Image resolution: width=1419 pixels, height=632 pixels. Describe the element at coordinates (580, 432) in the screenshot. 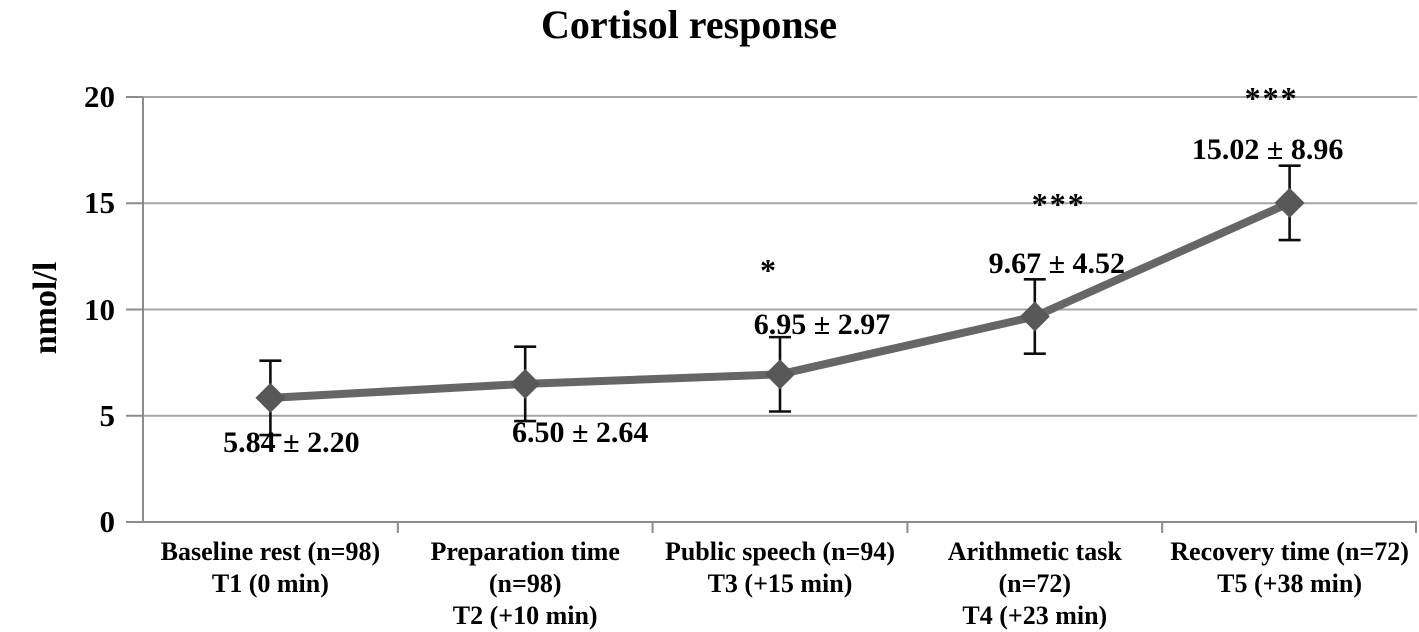

I see `data-point-label: 6.50 ± 2.64` at that location.